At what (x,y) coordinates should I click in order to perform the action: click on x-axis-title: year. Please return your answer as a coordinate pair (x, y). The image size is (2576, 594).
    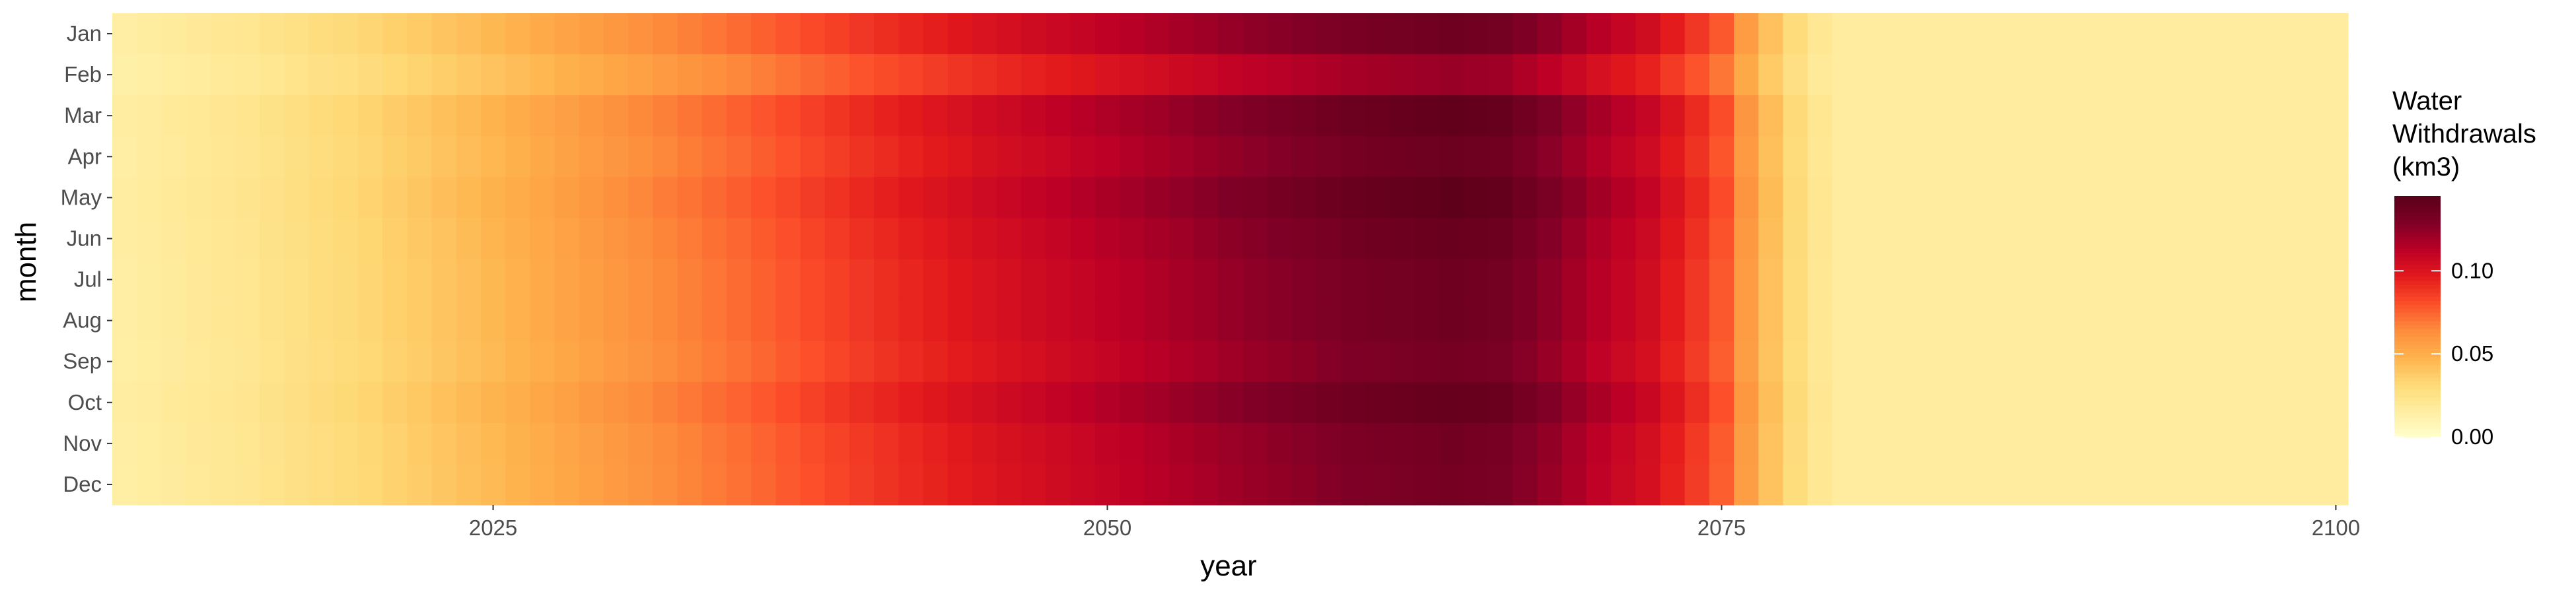
    Looking at the image, I should click on (1228, 566).